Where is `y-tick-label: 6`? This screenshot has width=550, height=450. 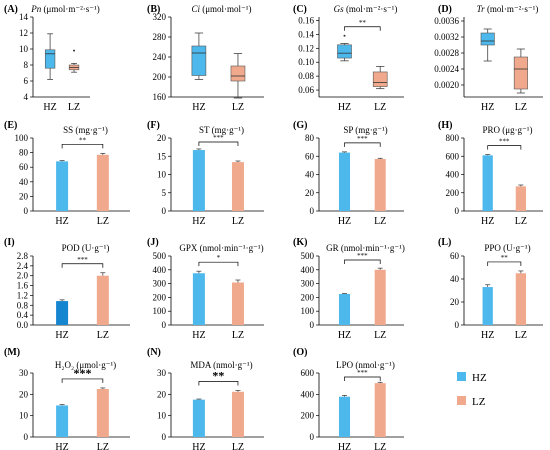
y-tick-label: 6 is located at coordinates (26, 81).